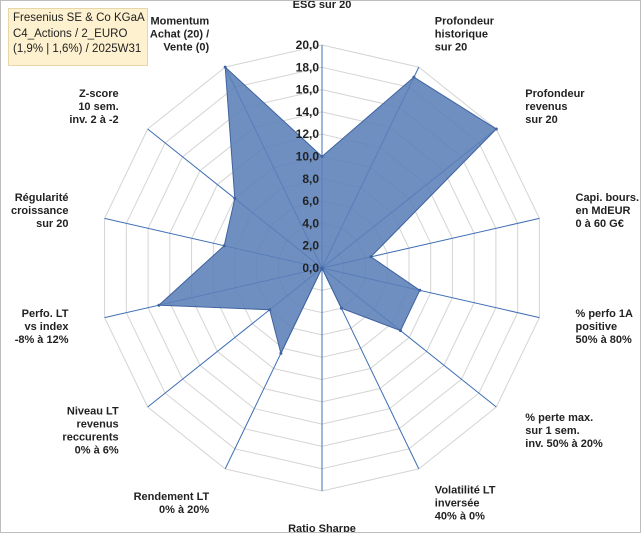  I want to click on axis-label: Rendement LT 0% à 20%, so click(172, 503).